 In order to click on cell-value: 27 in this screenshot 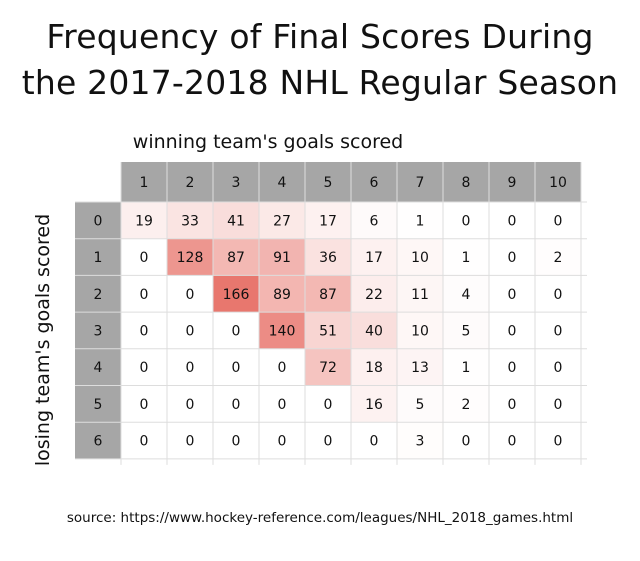, I will do `click(282, 221)`.